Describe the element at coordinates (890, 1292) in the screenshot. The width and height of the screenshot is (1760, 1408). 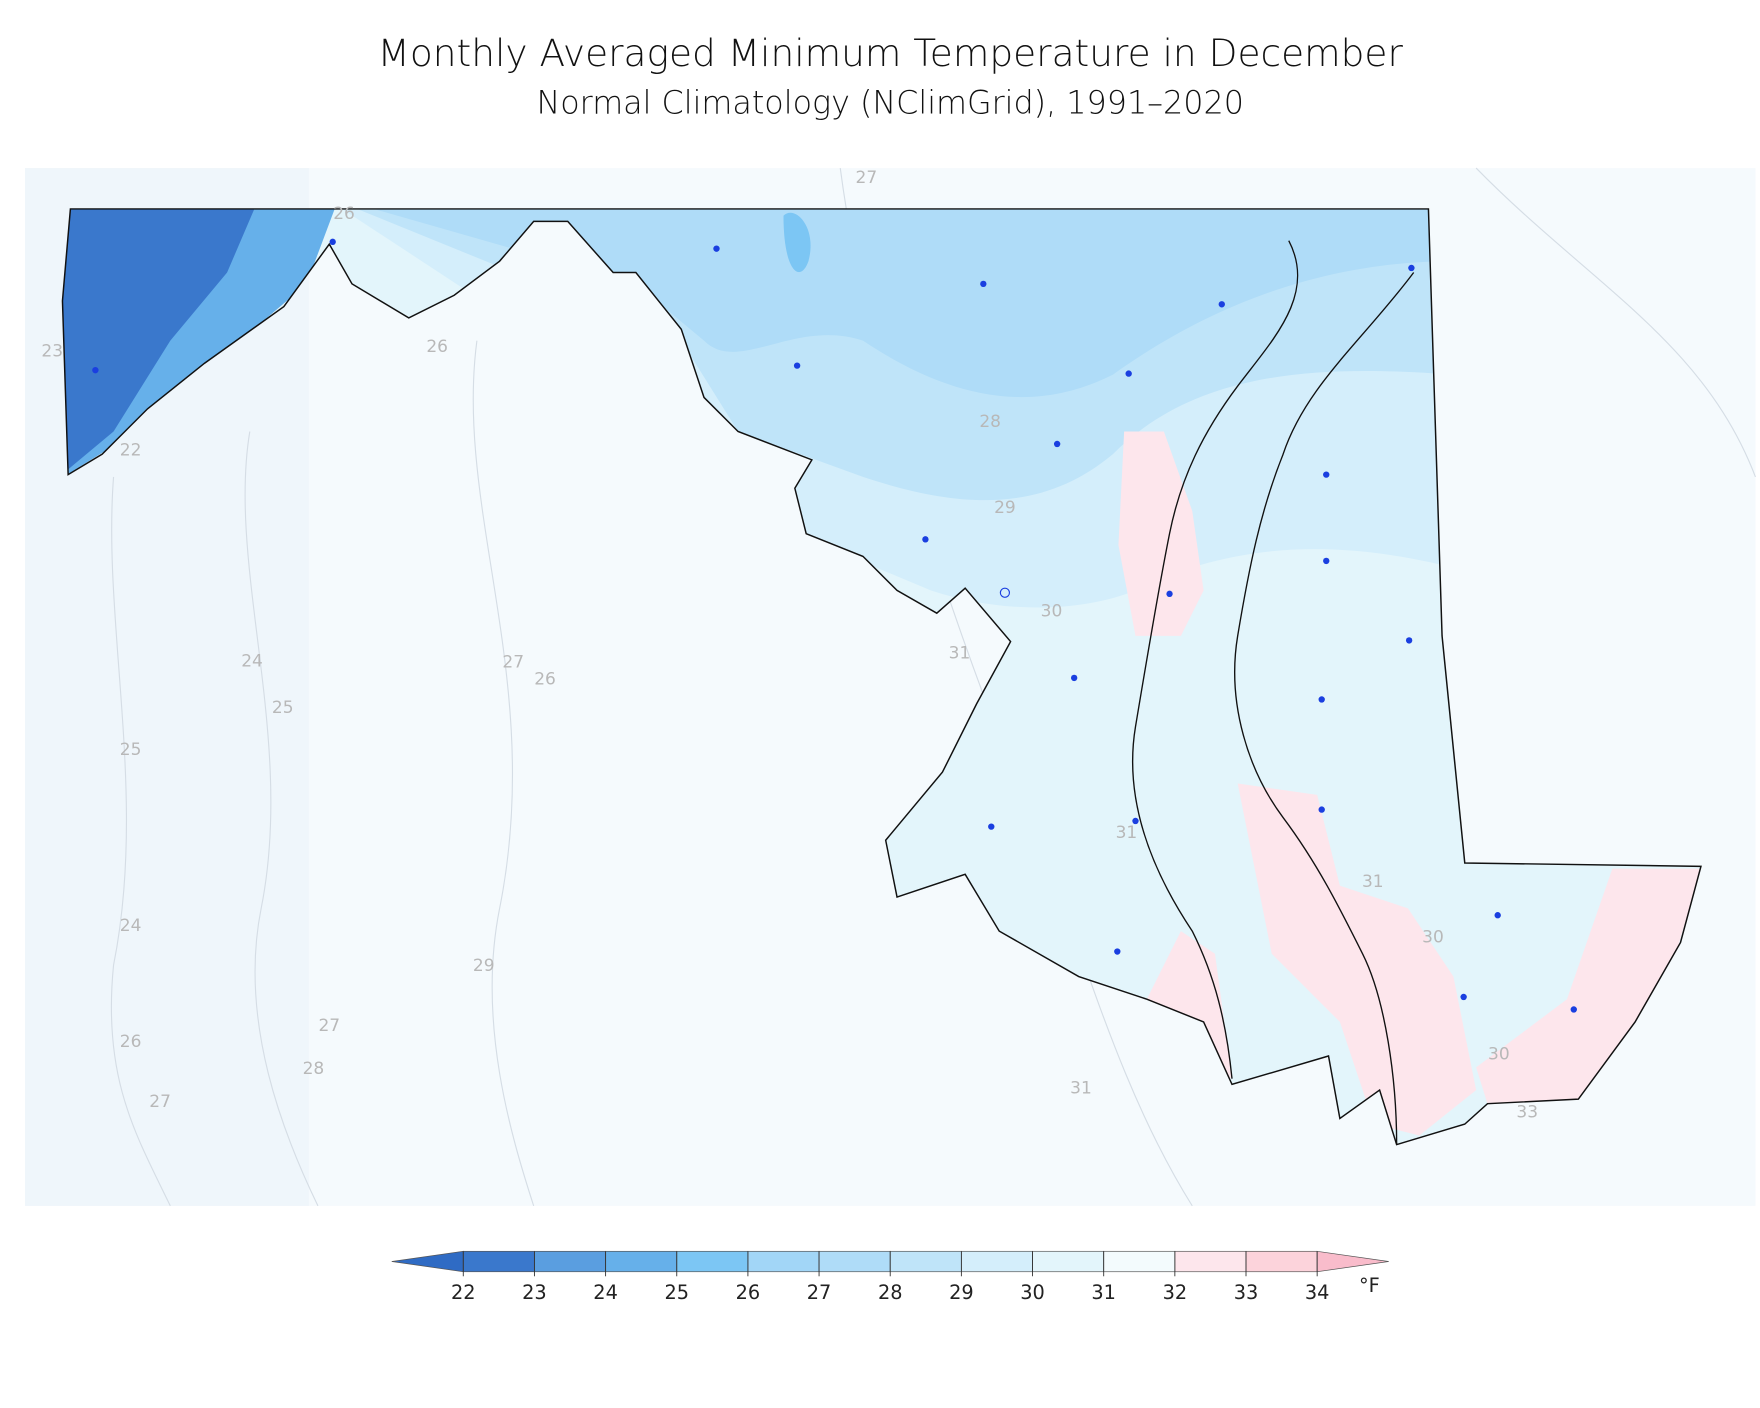
I see `colorbar-tick-label: 28` at that location.